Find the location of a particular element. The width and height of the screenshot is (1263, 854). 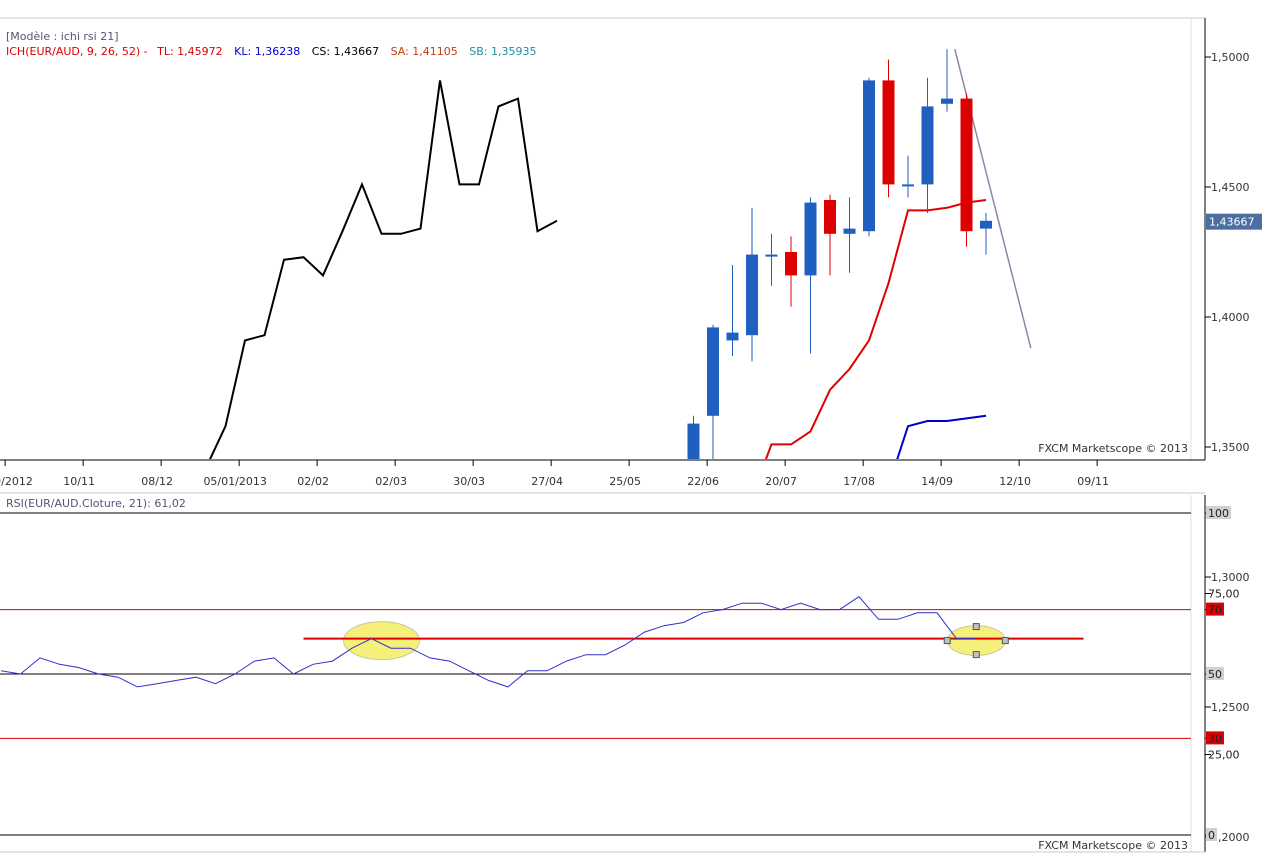

rsi-tick-label: 30 is located at coordinates (1215, 738).